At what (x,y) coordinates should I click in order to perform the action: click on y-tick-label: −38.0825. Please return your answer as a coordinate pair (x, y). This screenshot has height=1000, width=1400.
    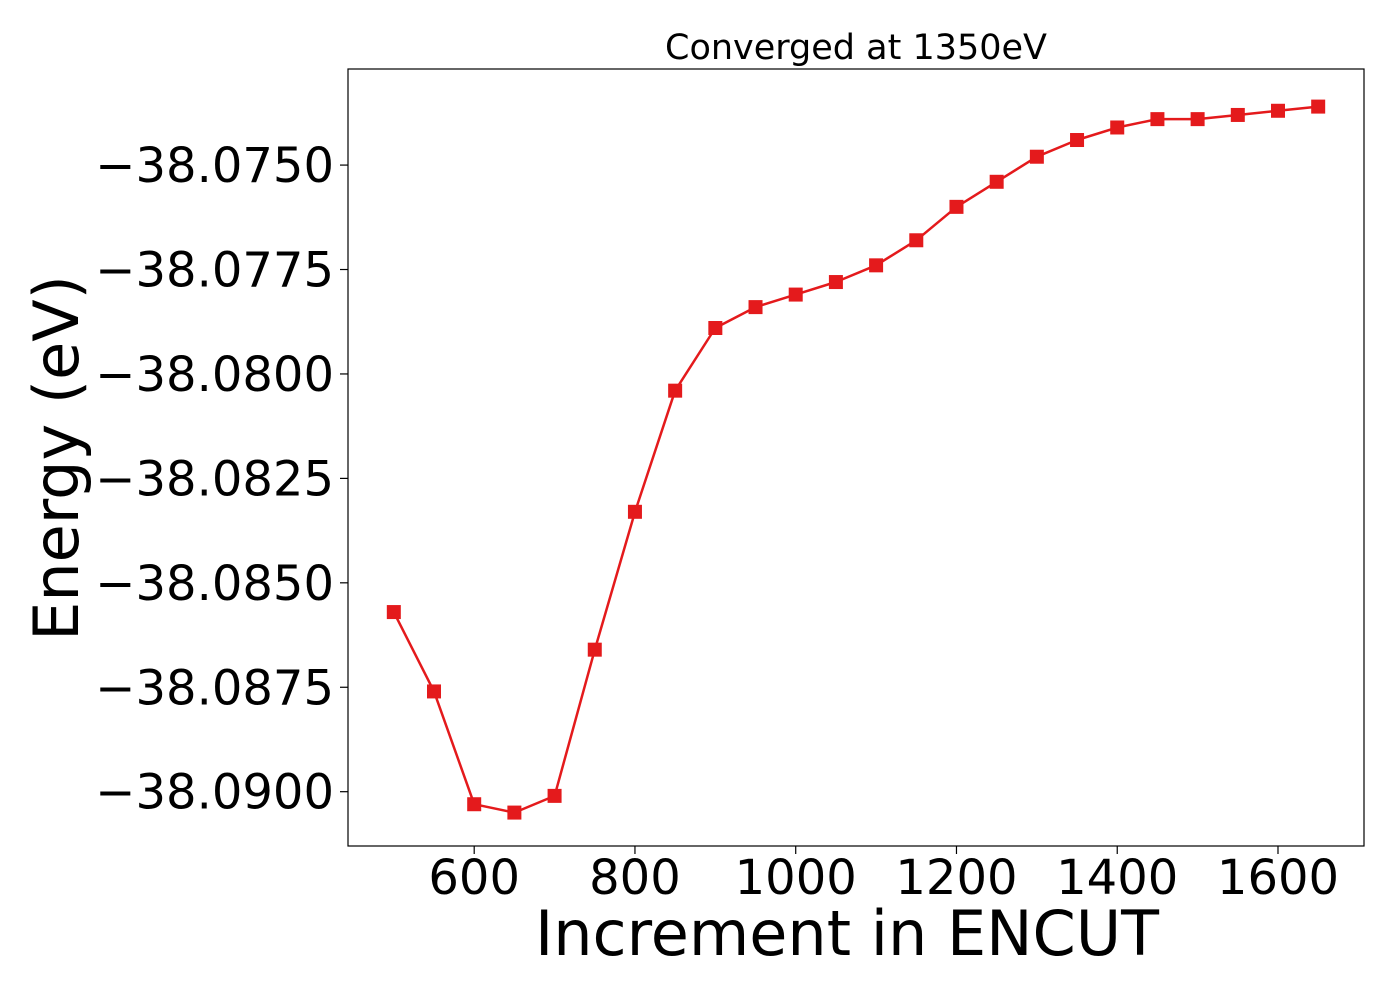
    Looking at the image, I should click on (214, 479).